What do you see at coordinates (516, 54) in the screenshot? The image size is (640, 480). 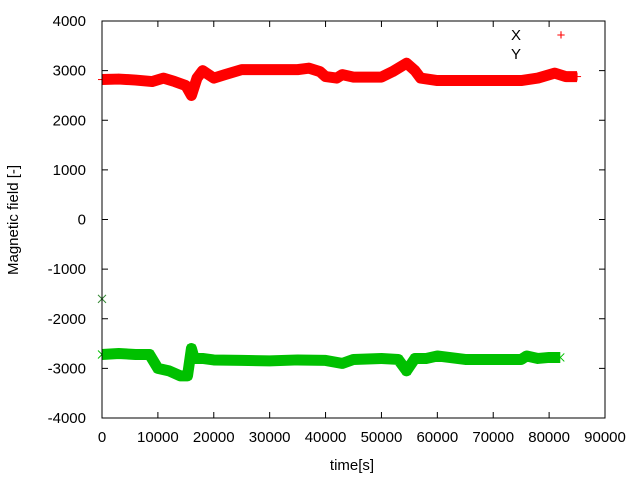 I see `legend-label-y: Y` at bounding box center [516, 54].